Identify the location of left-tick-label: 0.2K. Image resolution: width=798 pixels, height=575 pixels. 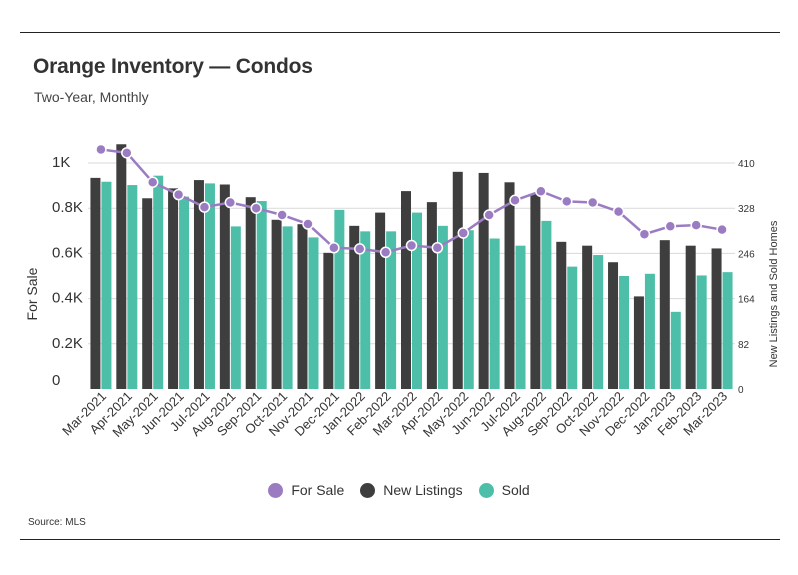
(67, 343).